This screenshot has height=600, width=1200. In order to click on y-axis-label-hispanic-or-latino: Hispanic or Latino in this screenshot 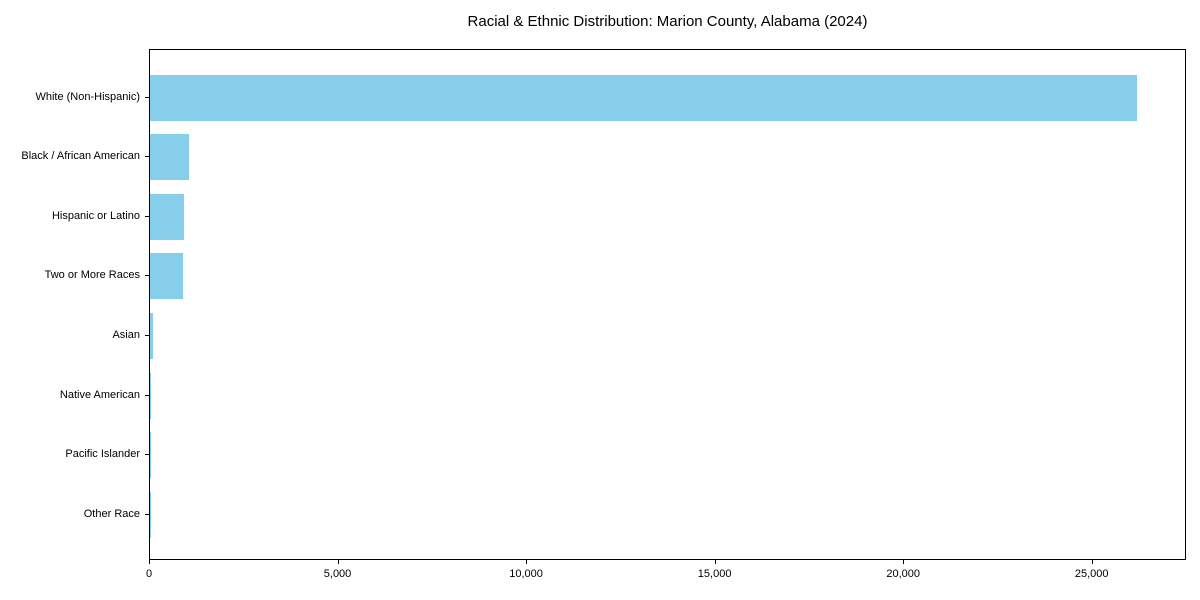, I will do `click(95, 215)`.